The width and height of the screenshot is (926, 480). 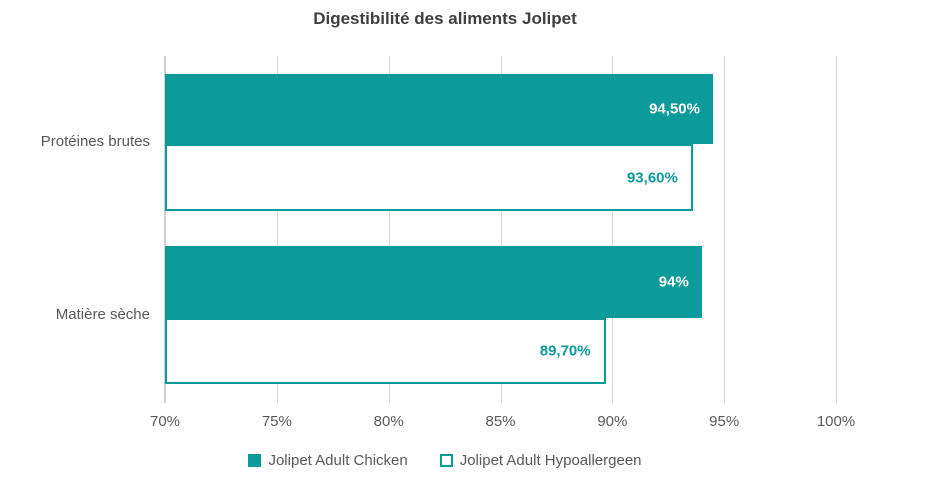 I want to click on legend-item-chicken: Jolipet Adult Chicken, so click(x=328, y=460).